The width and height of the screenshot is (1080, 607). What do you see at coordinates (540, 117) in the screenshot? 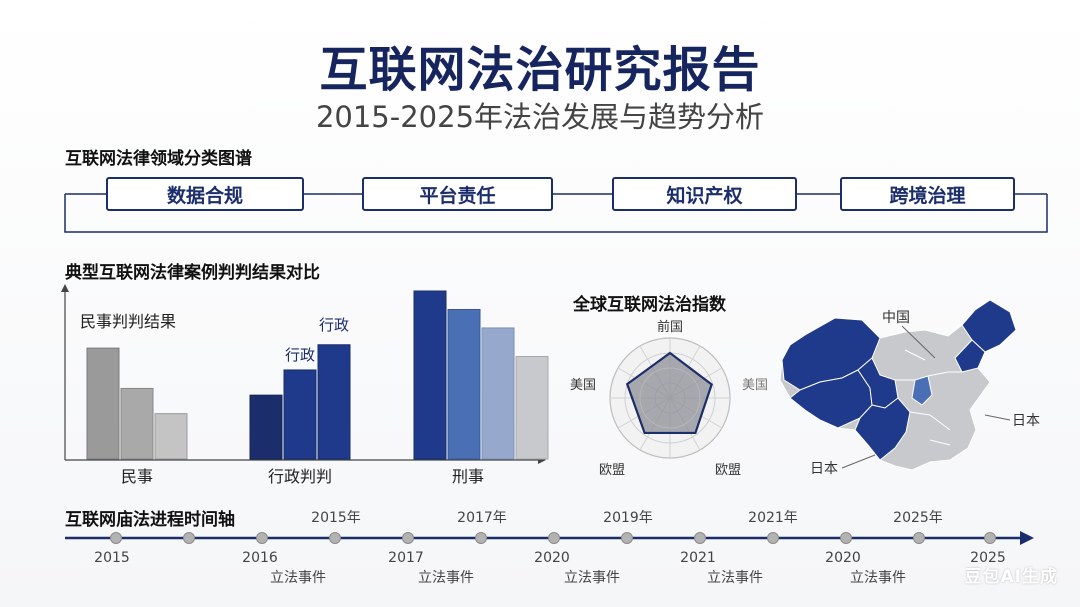
I see `page-subtitle: 2015-2025年法治发展与趋势分析` at bounding box center [540, 117].